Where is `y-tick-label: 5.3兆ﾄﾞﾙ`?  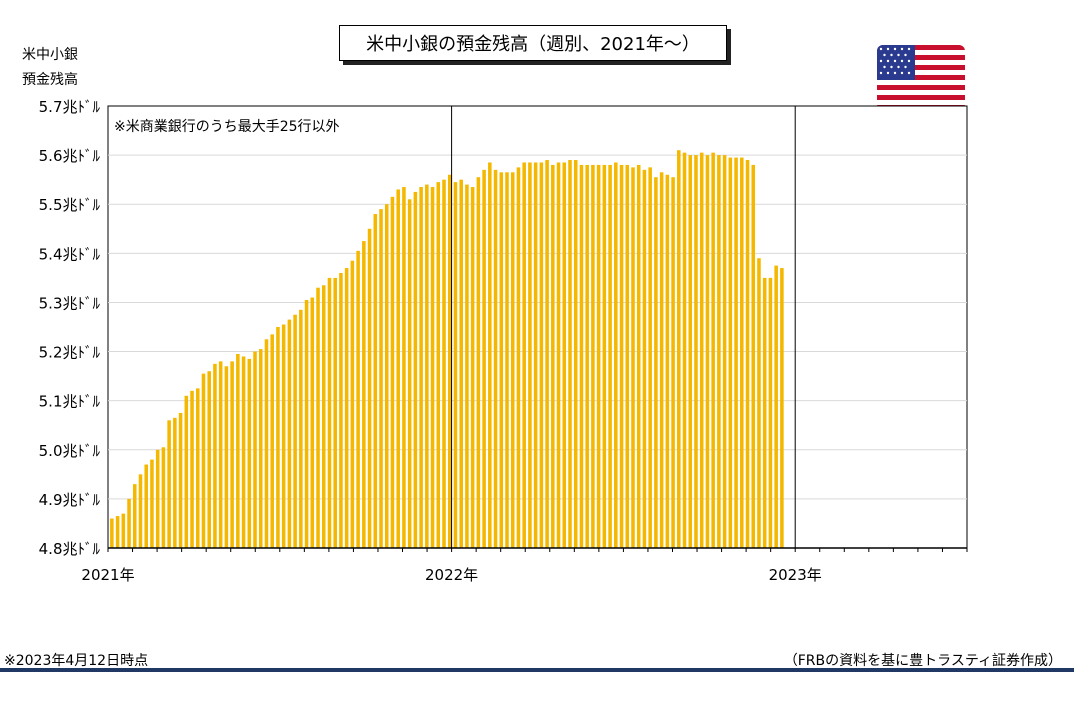
y-tick-label: 5.3兆ﾄﾞﾙ is located at coordinates (70, 303).